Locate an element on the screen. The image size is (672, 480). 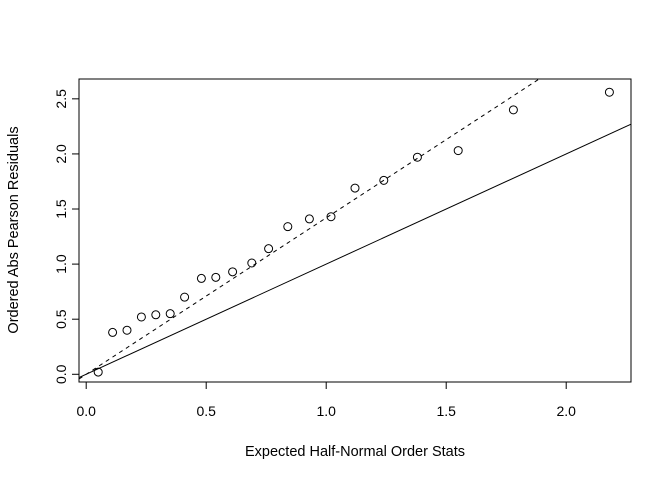
x-tick-label: 2.0 is located at coordinates (566, 411).